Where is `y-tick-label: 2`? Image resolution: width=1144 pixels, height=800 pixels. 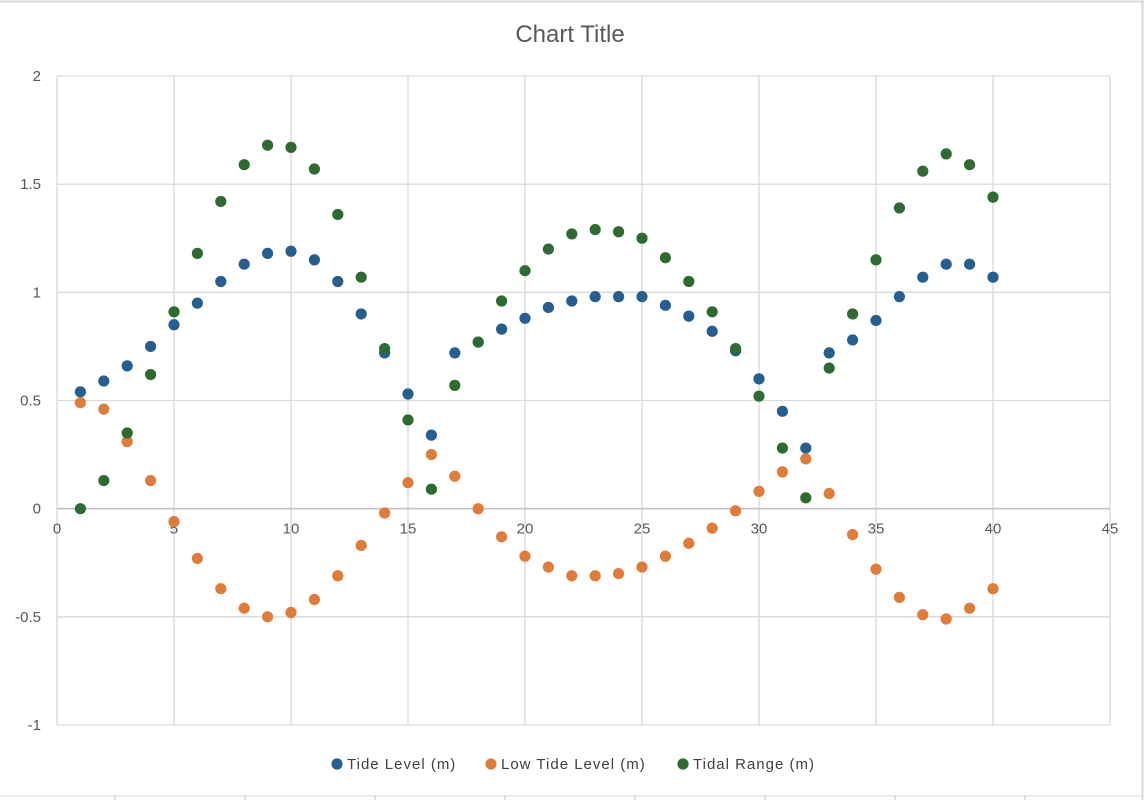 y-tick-label: 2 is located at coordinates (37, 76).